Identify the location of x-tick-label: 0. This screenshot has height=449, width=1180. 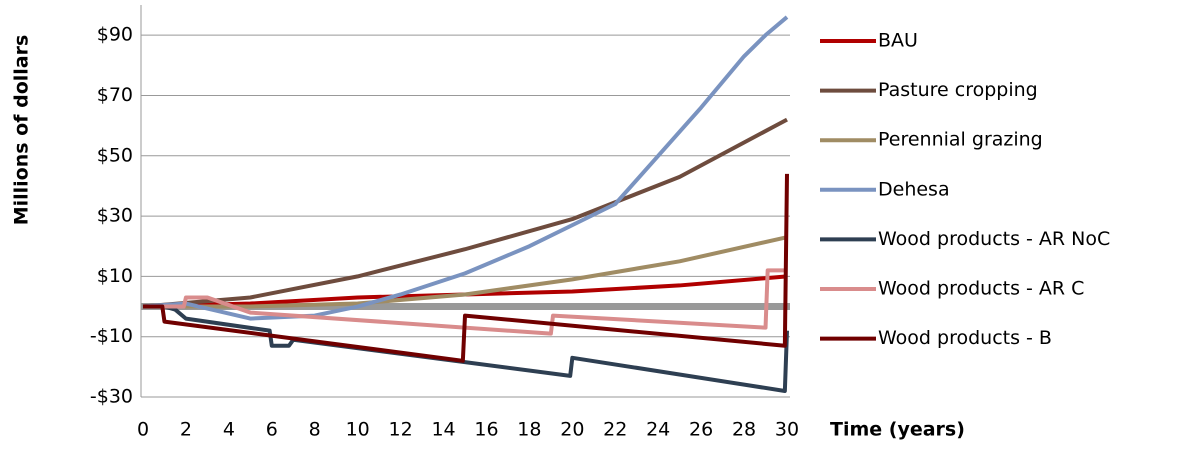
(143, 430).